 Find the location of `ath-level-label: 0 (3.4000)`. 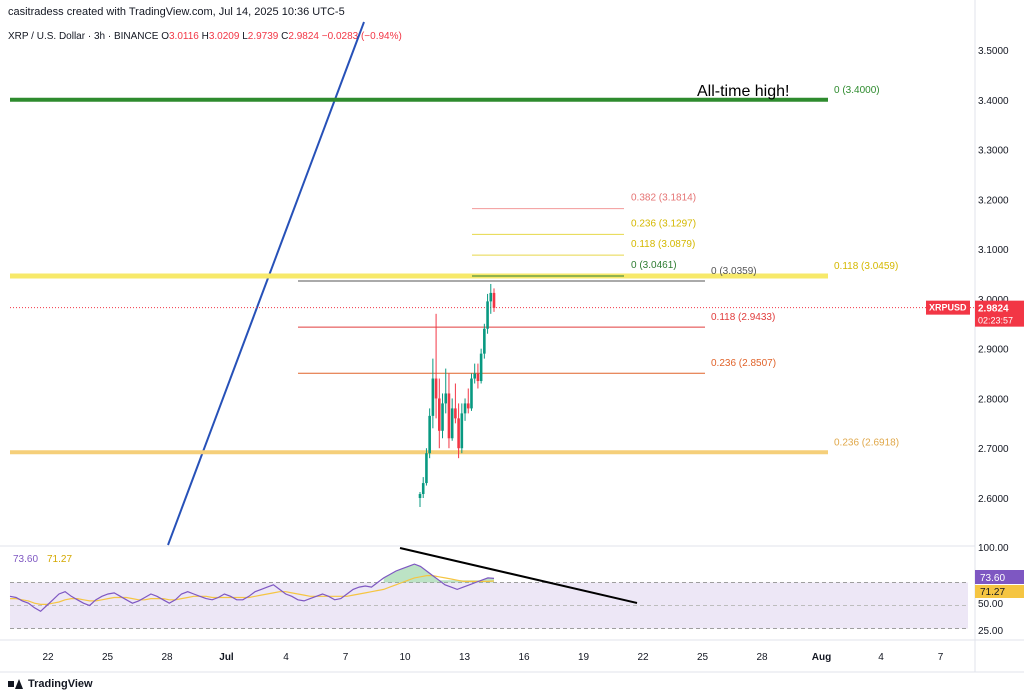

ath-level-label: 0 (3.4000) is located at coordinates (857, 90).